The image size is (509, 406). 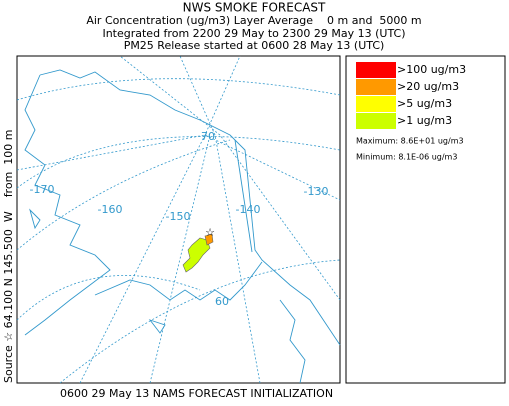 What do you see at coordinates (431, 69) in the screenshot?
I see `legend-label: >100 ug/m3` at bounding box center [431, 69].